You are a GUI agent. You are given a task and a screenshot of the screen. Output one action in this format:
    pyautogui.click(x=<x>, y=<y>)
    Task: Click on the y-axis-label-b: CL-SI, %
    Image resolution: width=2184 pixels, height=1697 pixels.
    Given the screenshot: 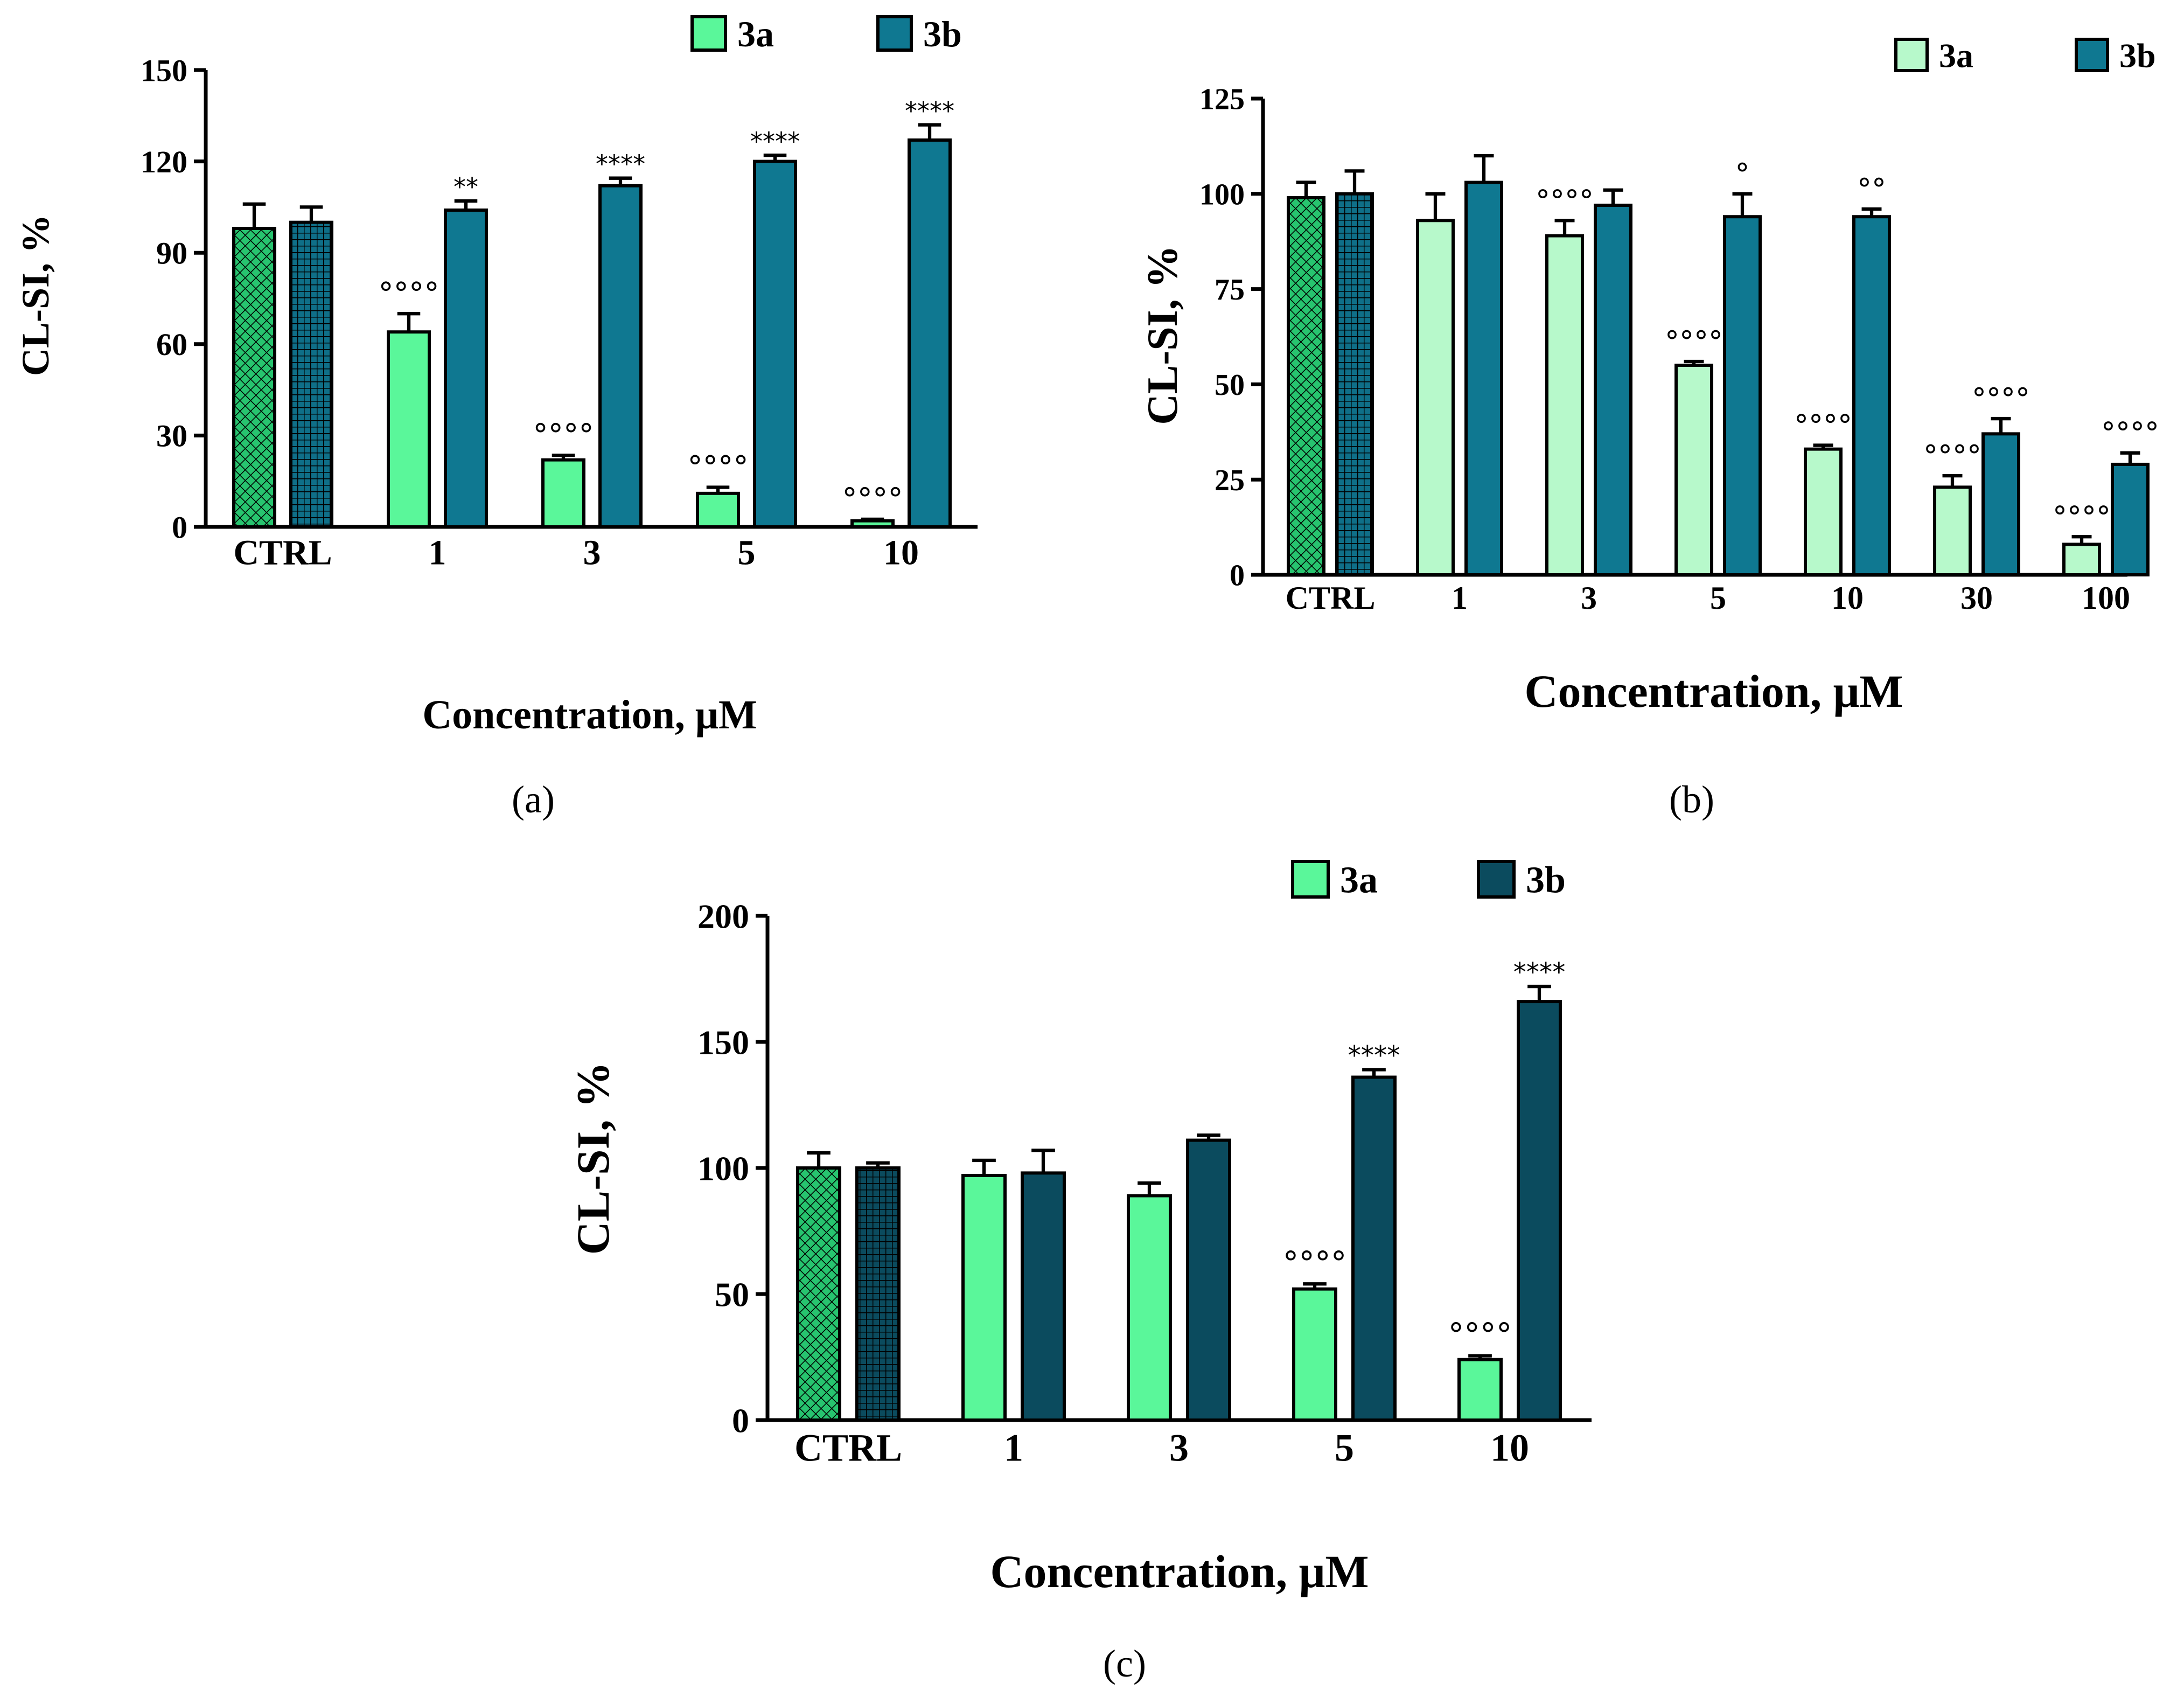 What is the action you would take?
    pyautogui.click(x=1163, y=335)
    